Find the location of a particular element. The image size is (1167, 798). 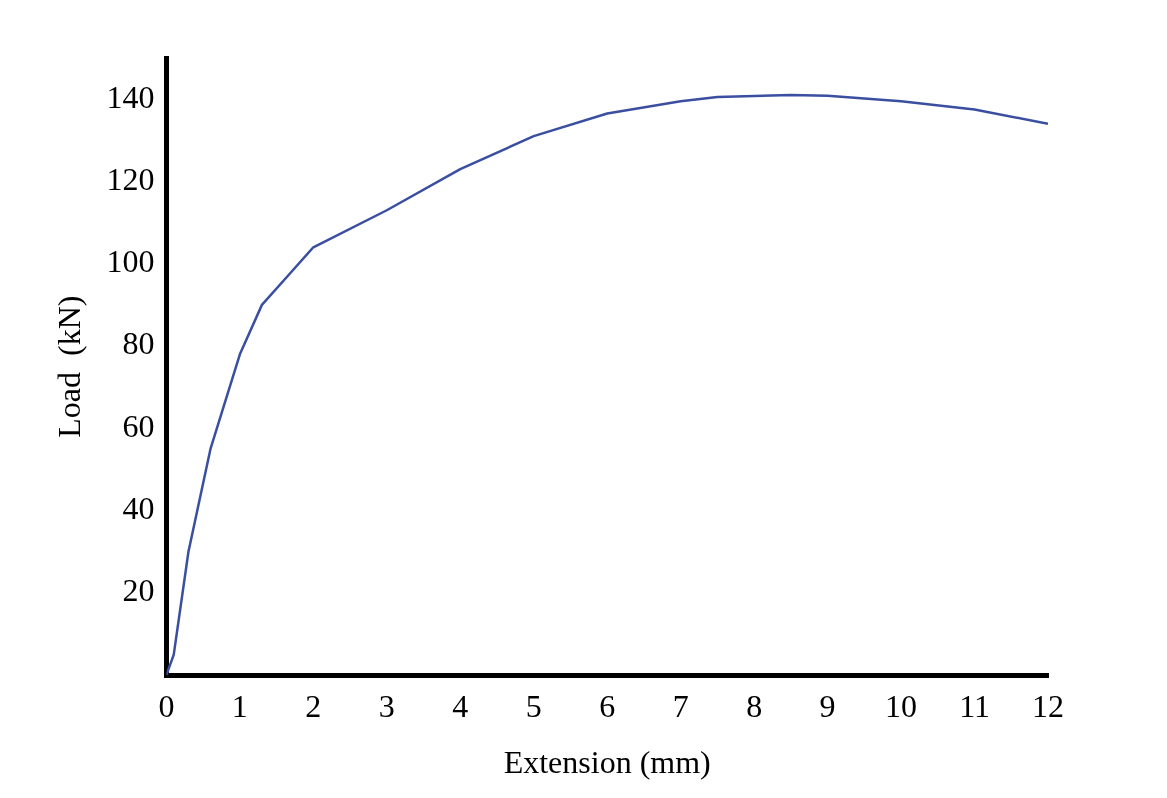

y-tick-label: 20 is located at coordinates (138, 590).